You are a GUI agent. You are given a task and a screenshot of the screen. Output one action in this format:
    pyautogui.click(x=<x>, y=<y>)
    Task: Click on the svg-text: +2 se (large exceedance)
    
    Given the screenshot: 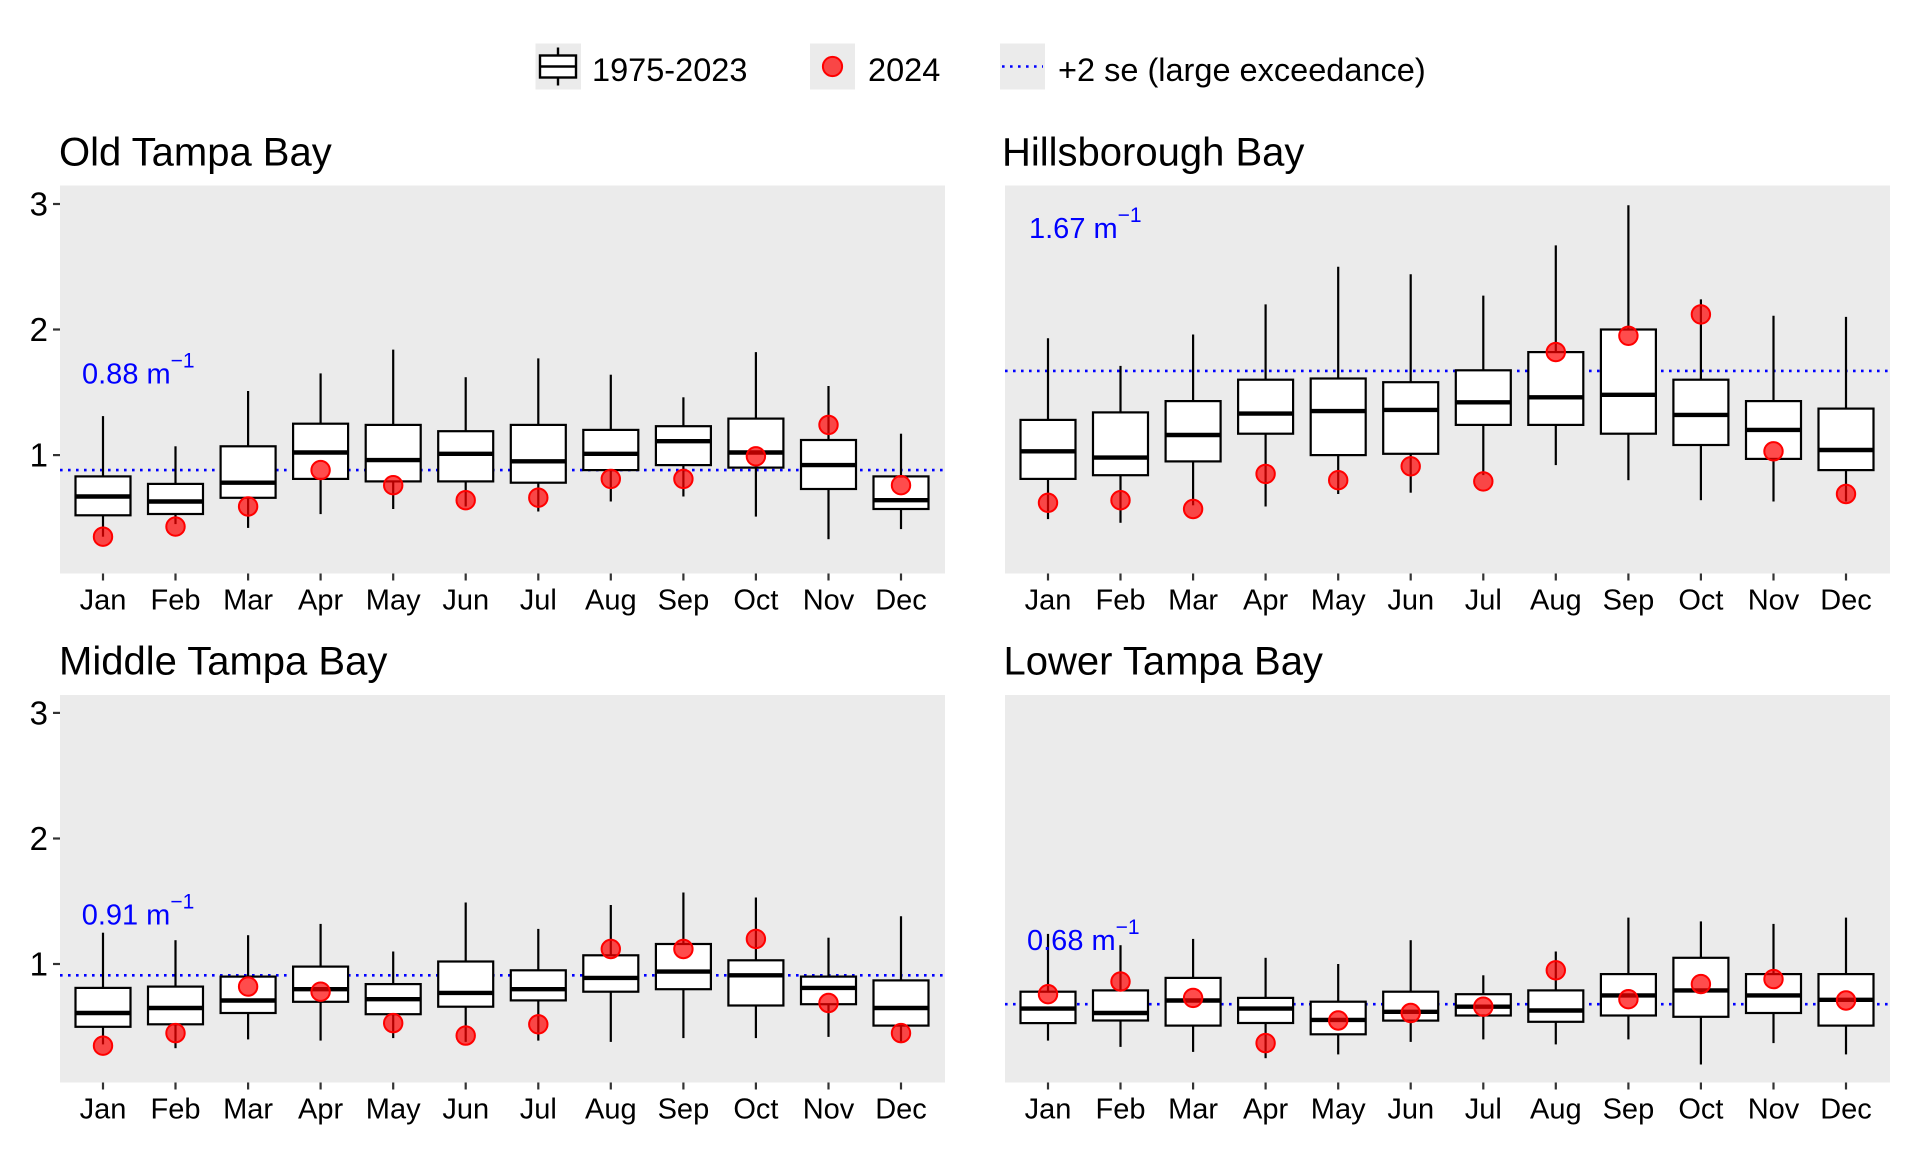 What is the action you would take?
    pyautogui.click(x=1242, y=70)
    